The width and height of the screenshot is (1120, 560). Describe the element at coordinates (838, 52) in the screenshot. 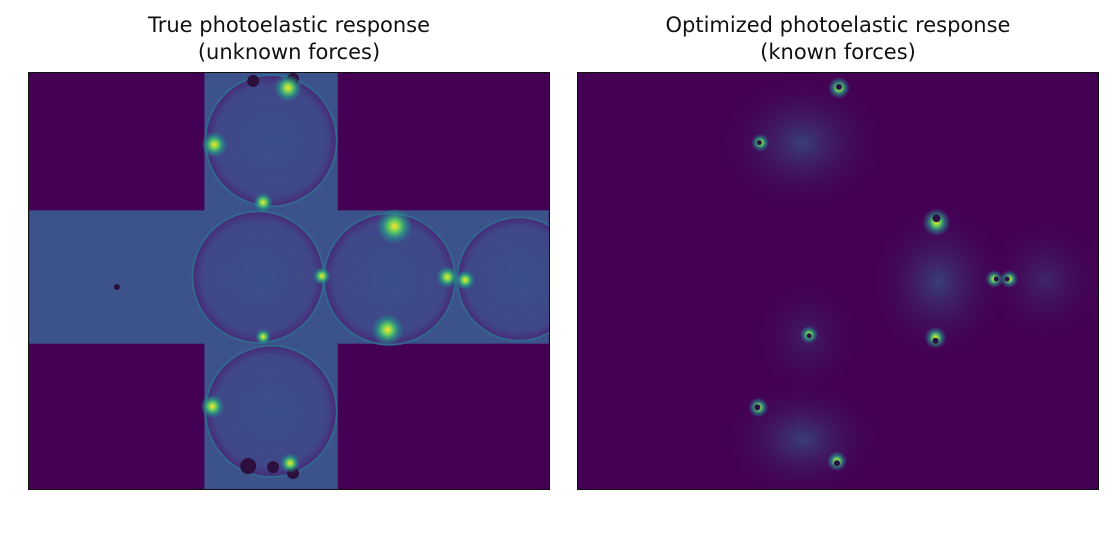

I see `right-title-line2: (known forces)` at that location.